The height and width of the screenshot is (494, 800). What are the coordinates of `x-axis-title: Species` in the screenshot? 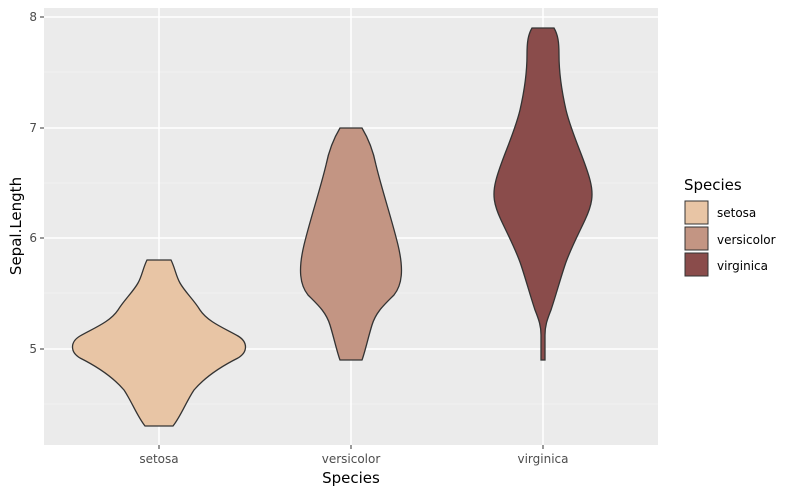 It's located at (351, 478).